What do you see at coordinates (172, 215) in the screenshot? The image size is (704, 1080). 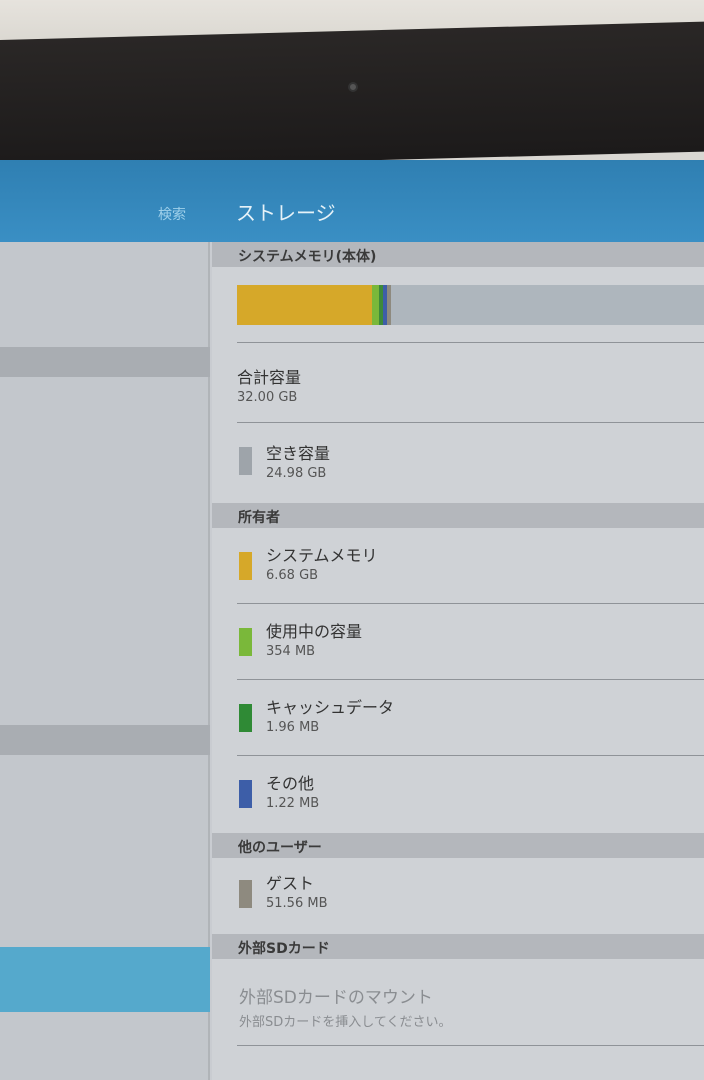 I see `search-button: 検索` at bounding box center [172, 215].